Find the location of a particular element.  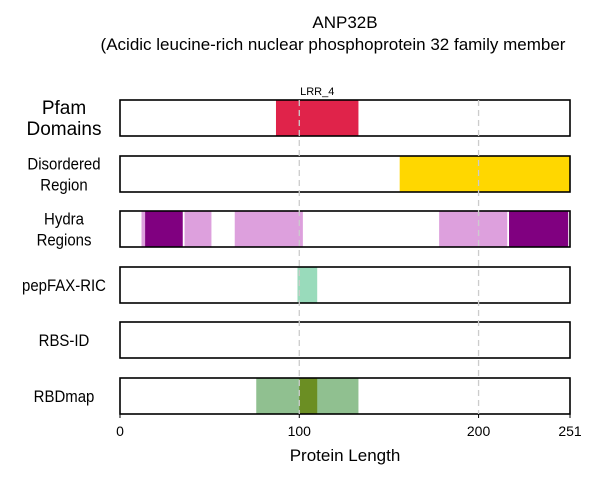

x-tick-label: 100 is located at coordinates (300, 431).